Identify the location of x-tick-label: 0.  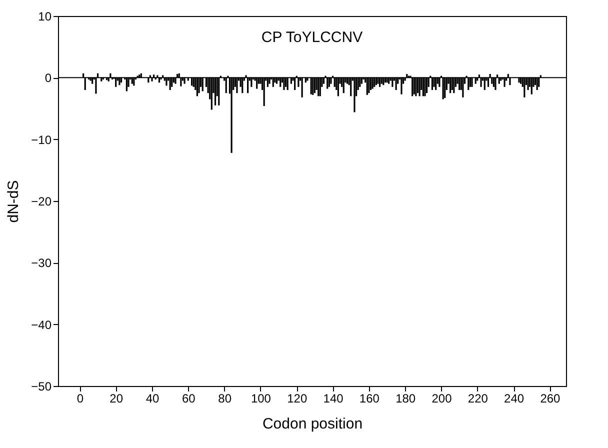
(80, 399).